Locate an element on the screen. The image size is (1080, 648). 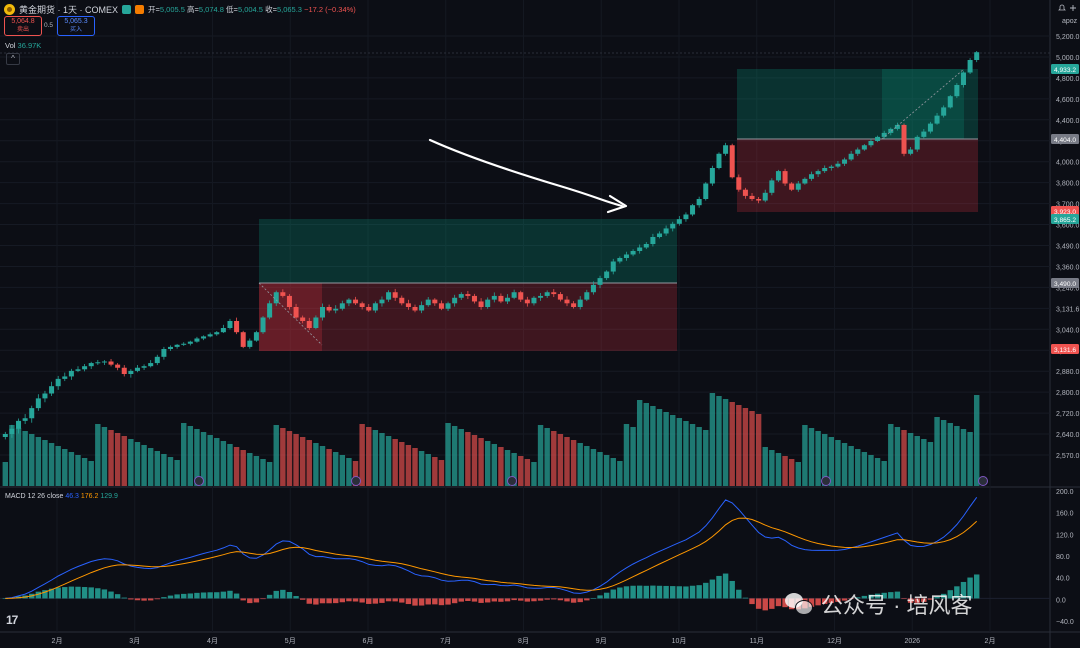
buy-button: 5,065.3 买入 is located at coordinates (76, 26).